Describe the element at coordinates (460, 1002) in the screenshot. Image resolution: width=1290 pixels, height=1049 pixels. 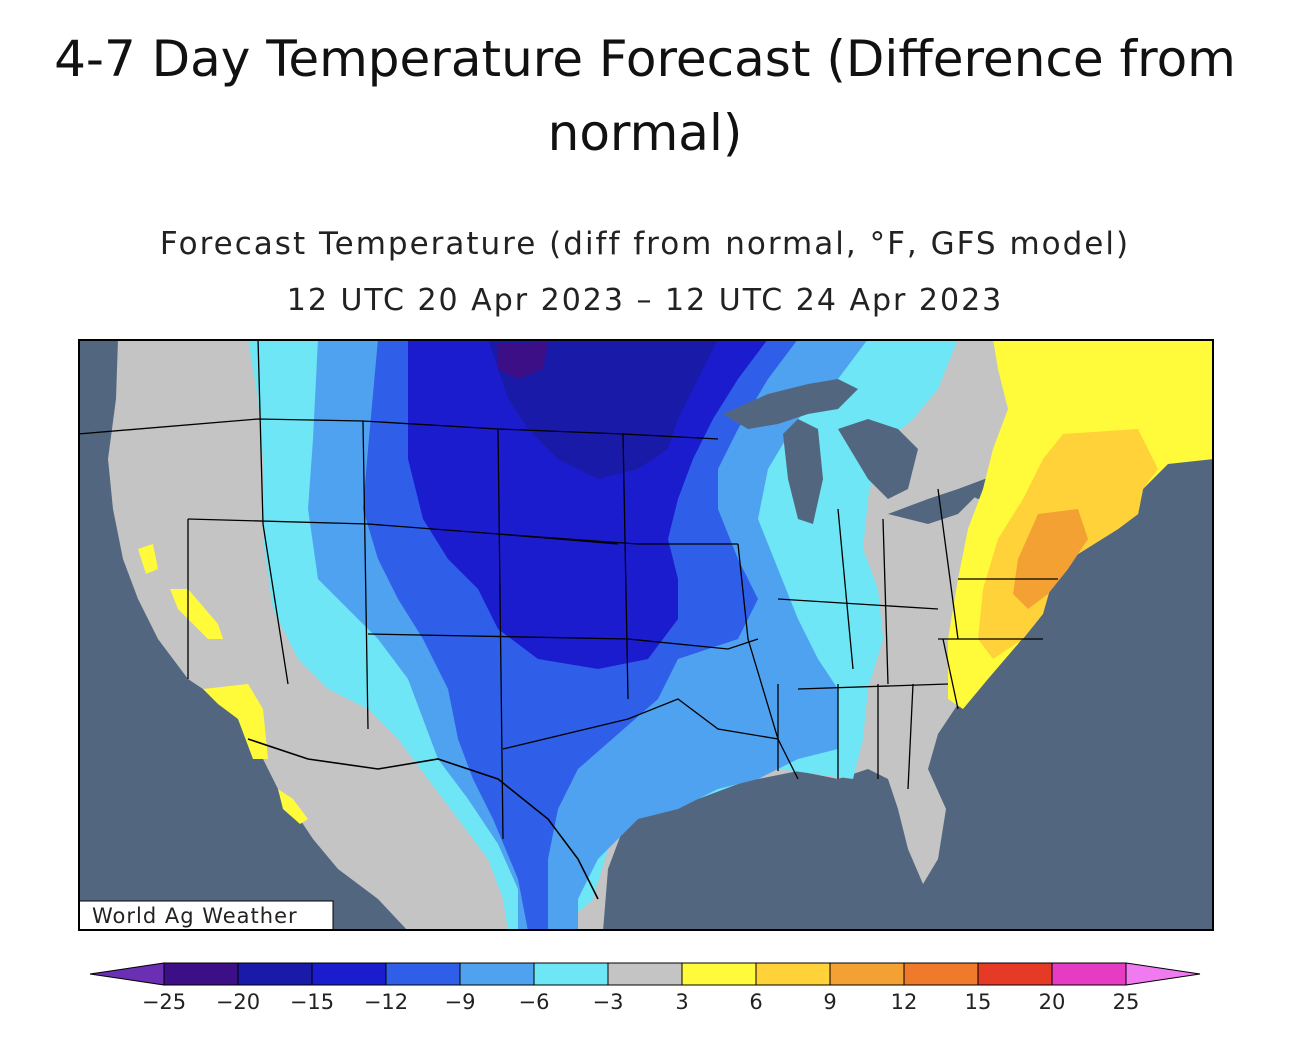
I see `legend-tick-label: −9` at that location.